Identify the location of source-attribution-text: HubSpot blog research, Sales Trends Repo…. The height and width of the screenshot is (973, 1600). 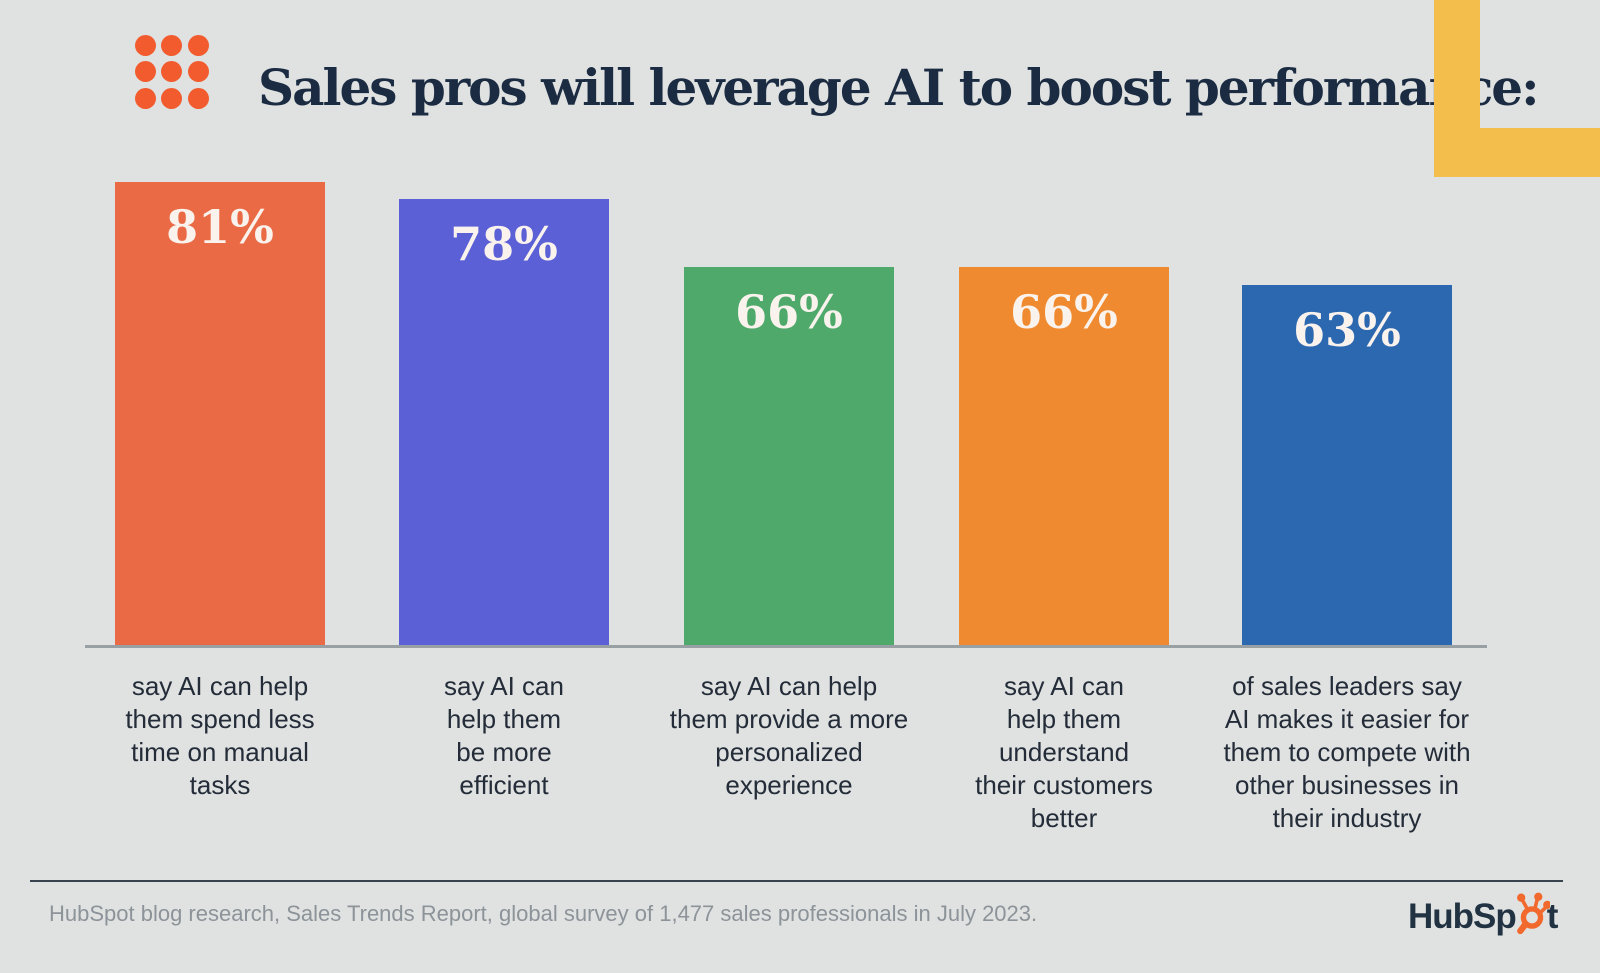
(543, 913).